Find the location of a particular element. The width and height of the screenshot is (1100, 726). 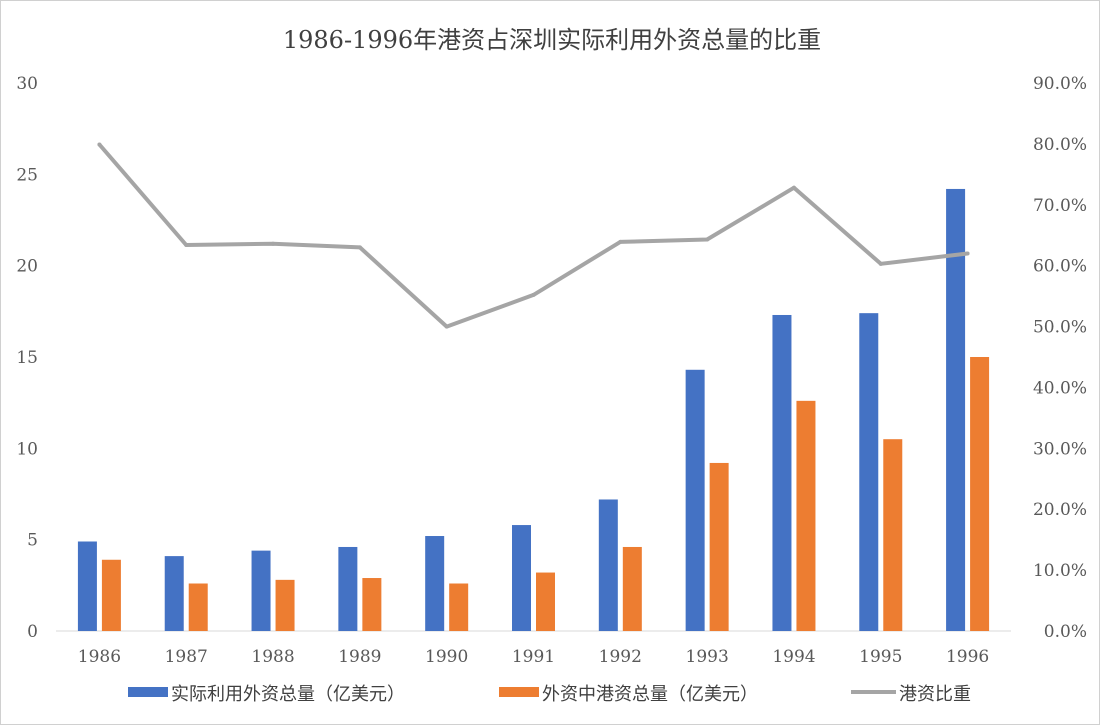

bar-total-1987 is located at coordinates (174, 593).